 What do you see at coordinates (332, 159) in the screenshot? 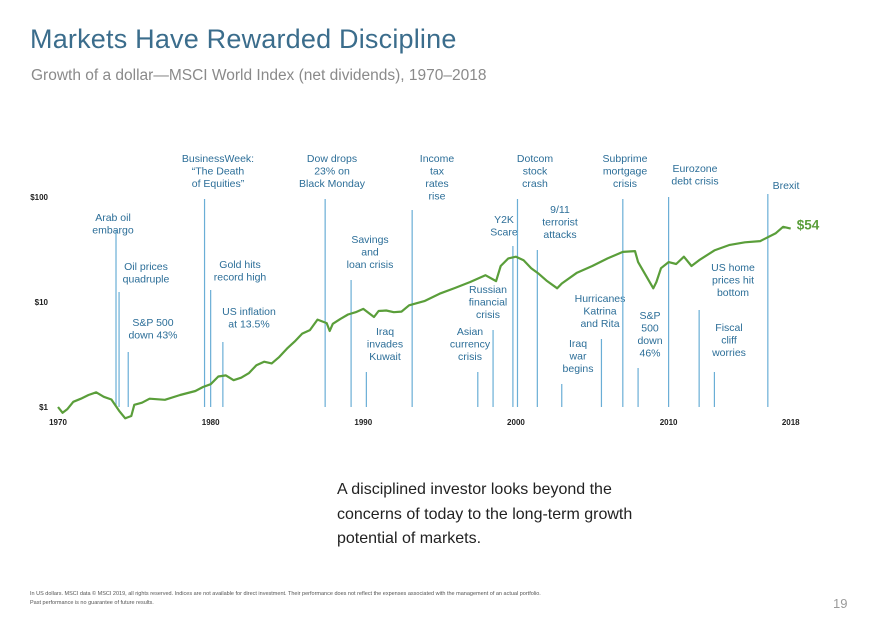
I see `event-label: Dow drops` at bounding box center [332, 159].